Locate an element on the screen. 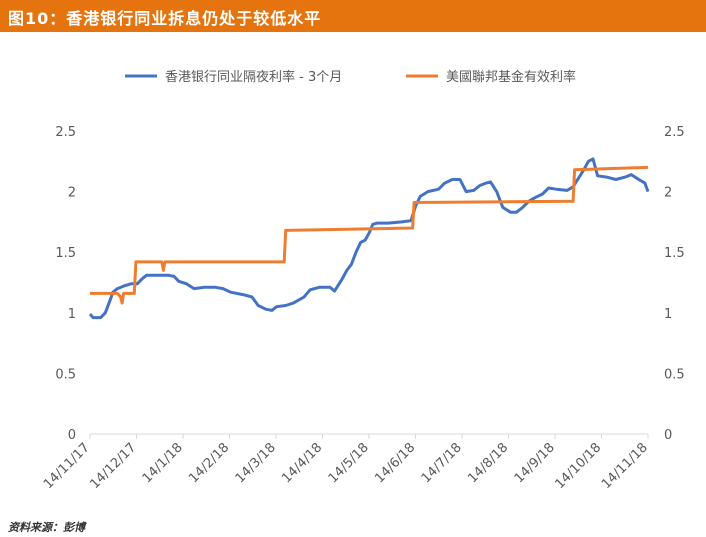  y-tick-label-left: 2.5 is located at coordinates (65, 132).